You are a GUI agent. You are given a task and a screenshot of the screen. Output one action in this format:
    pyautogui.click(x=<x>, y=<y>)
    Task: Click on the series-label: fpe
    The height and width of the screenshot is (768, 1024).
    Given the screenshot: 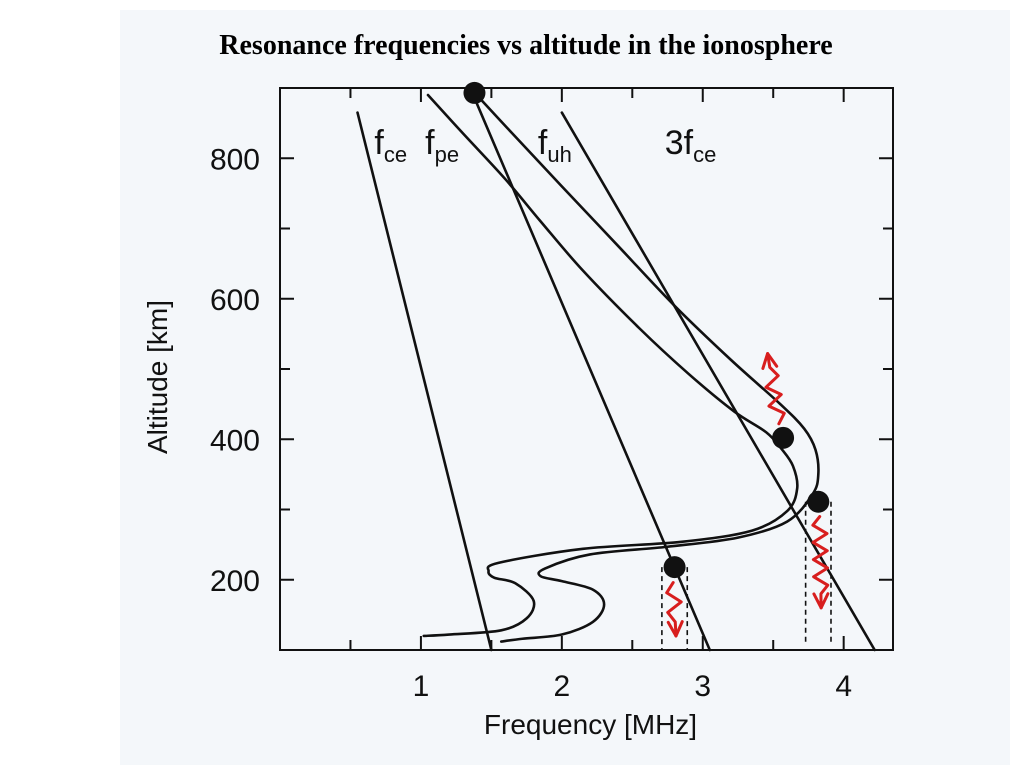 What is the action you would take?
    pyautogui.click(x=442, y=145)
    